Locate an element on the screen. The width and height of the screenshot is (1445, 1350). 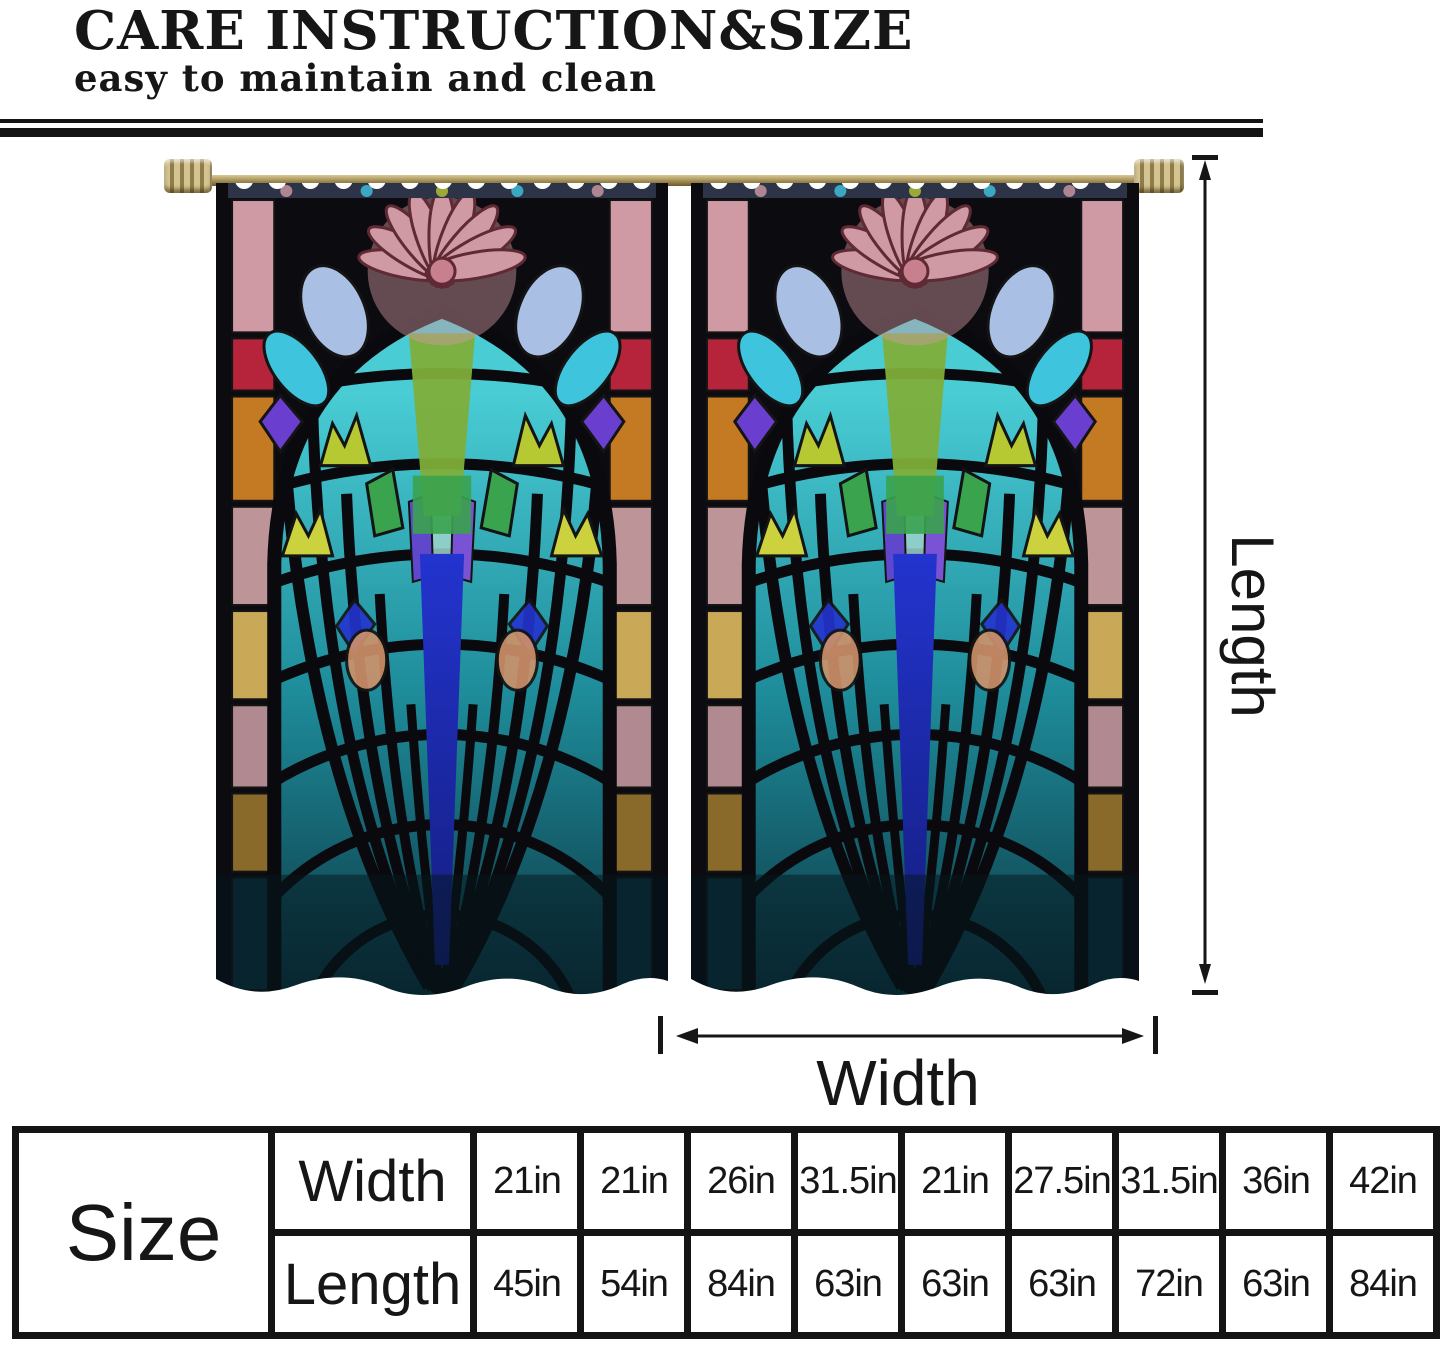
length-value: 54in is located at coordinates (634, 1284).